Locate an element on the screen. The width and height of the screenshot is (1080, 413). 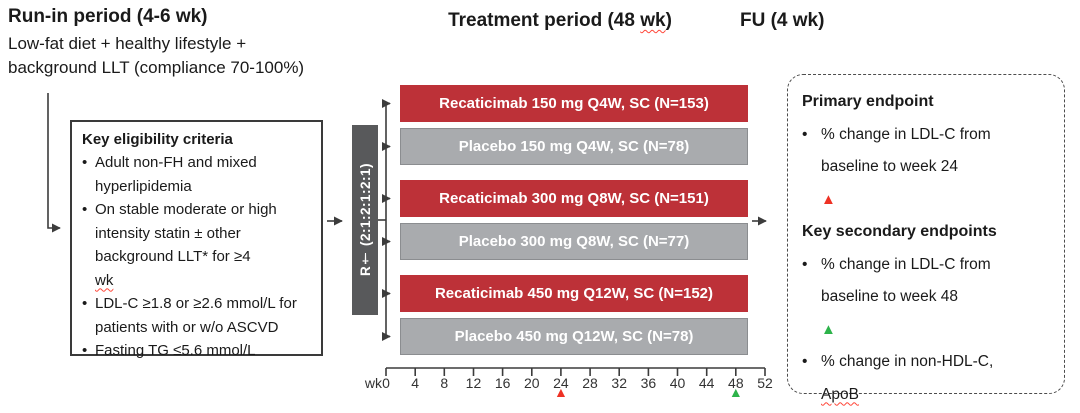
axis-tick-label: 12 is located at coordinates (473, 383).